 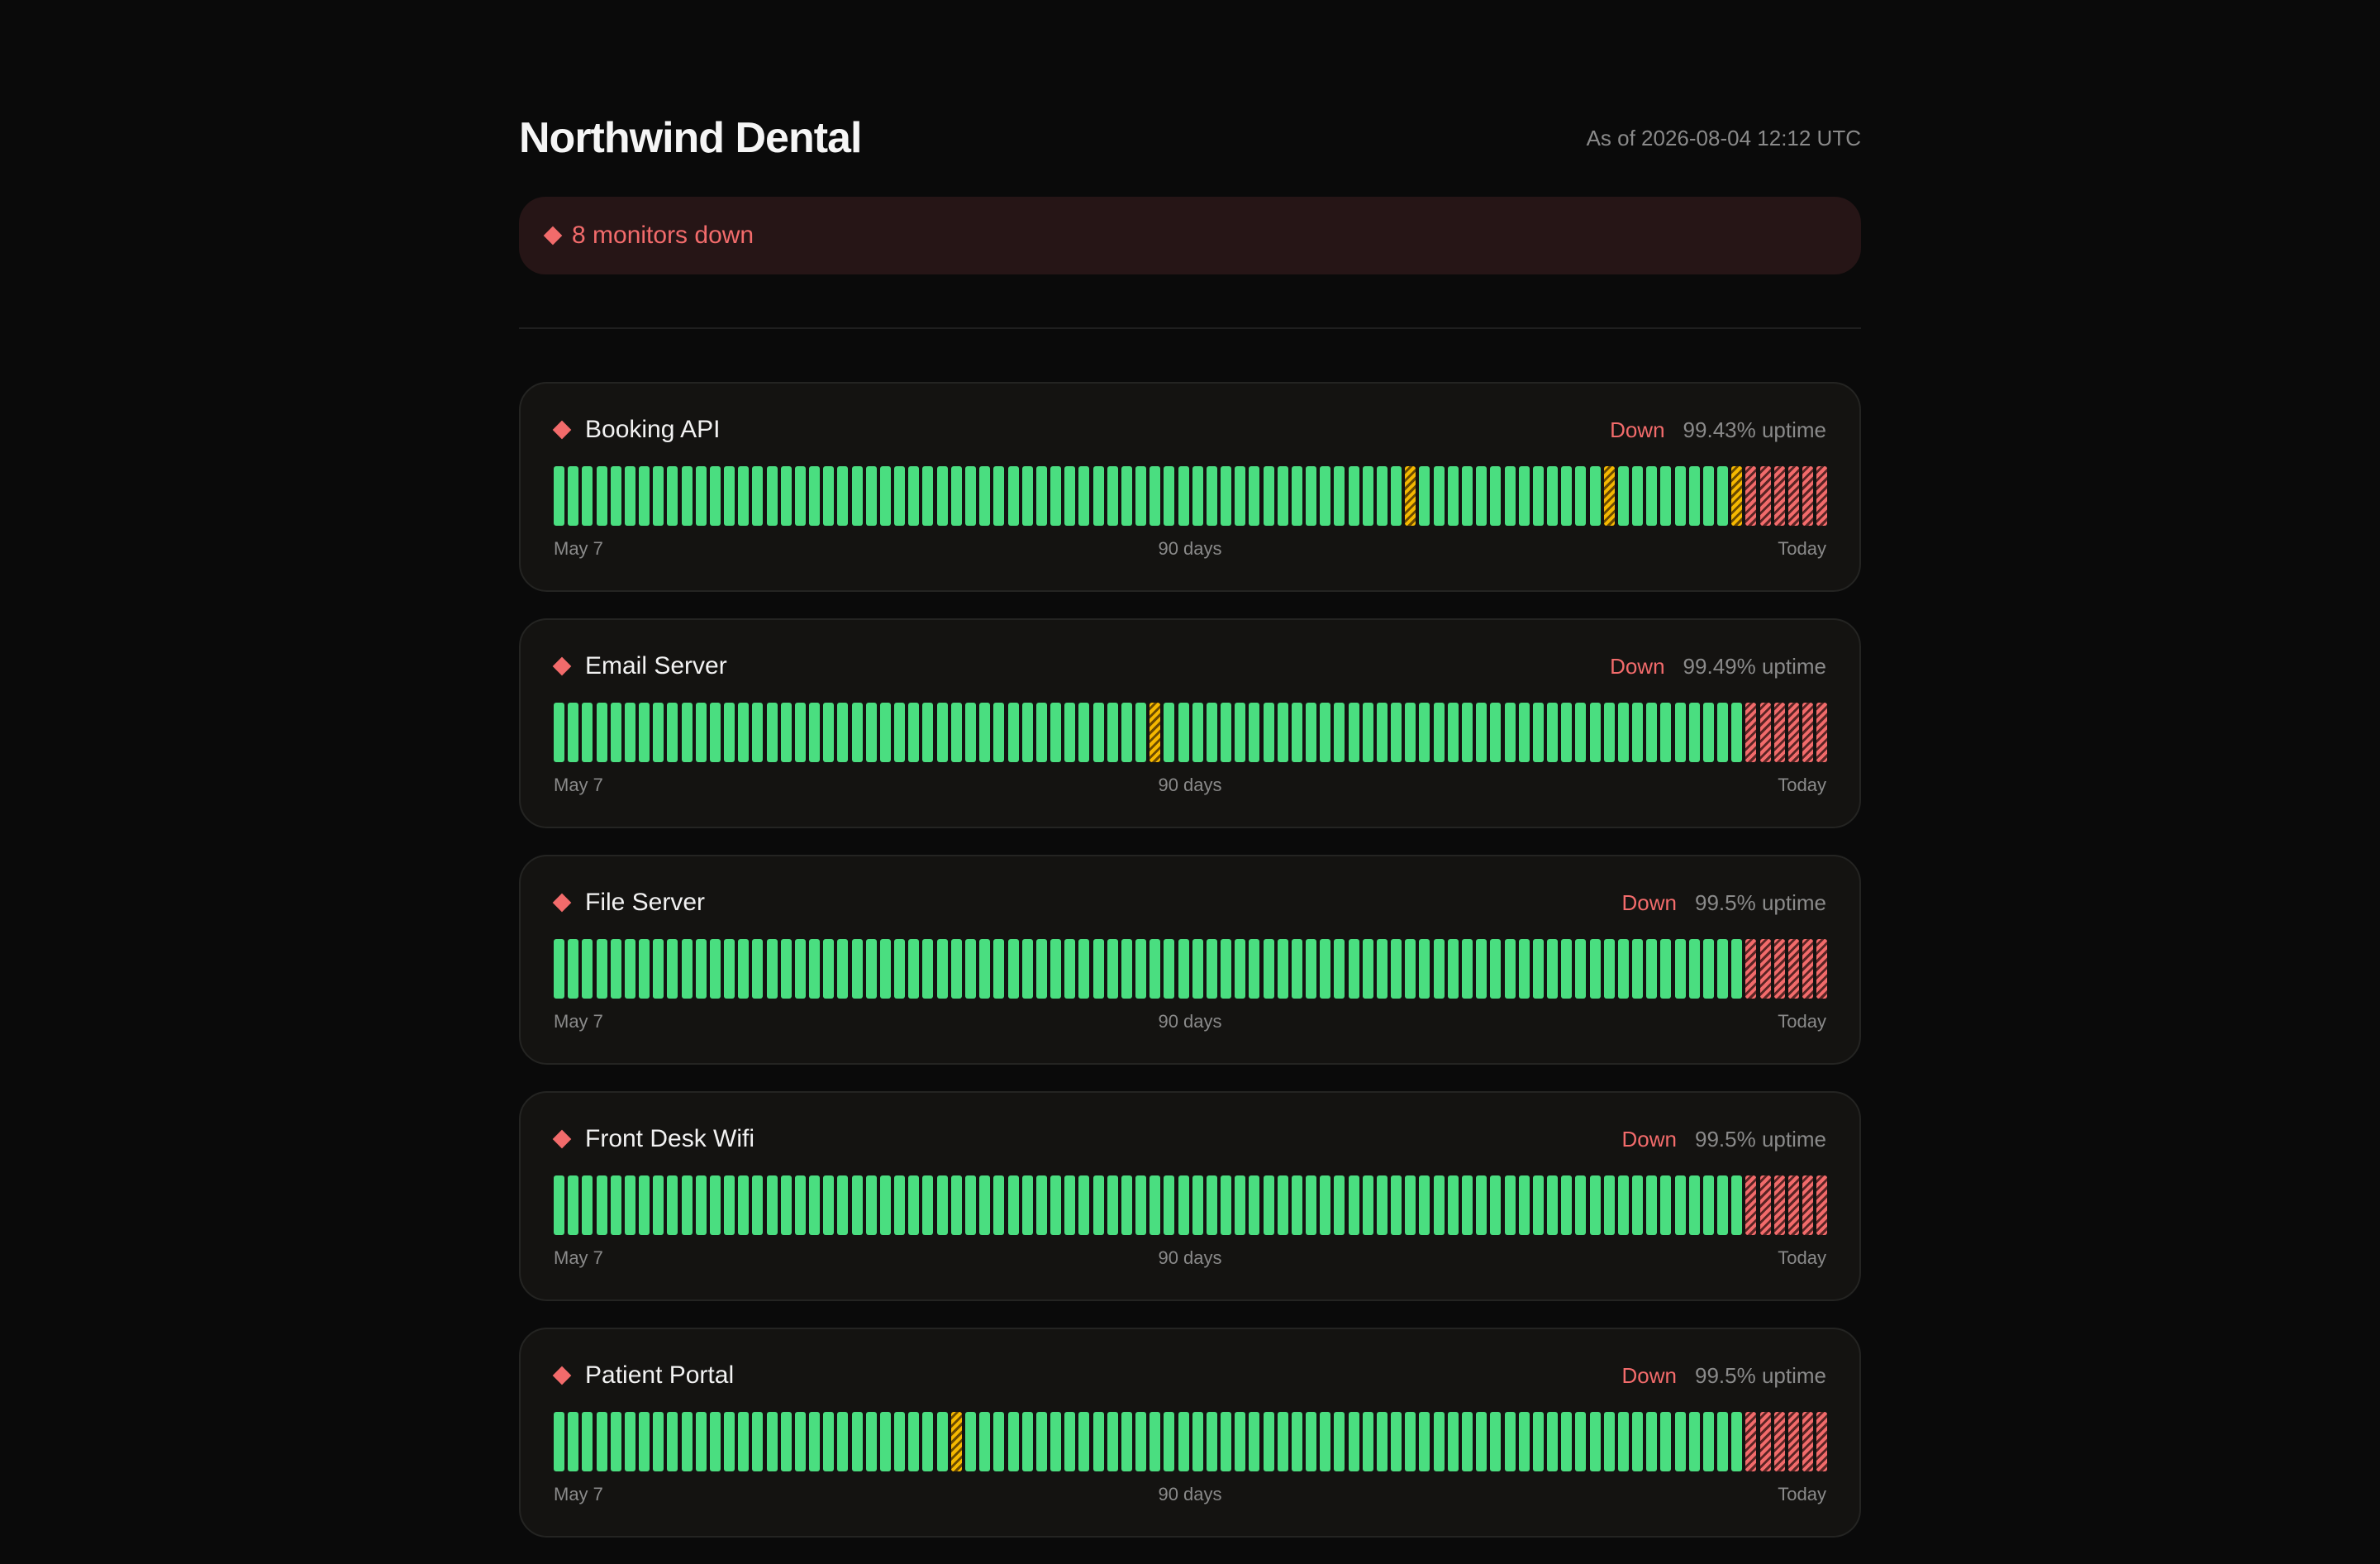 I want to click on day-bar-degraded, so click(x=1410, y=496).